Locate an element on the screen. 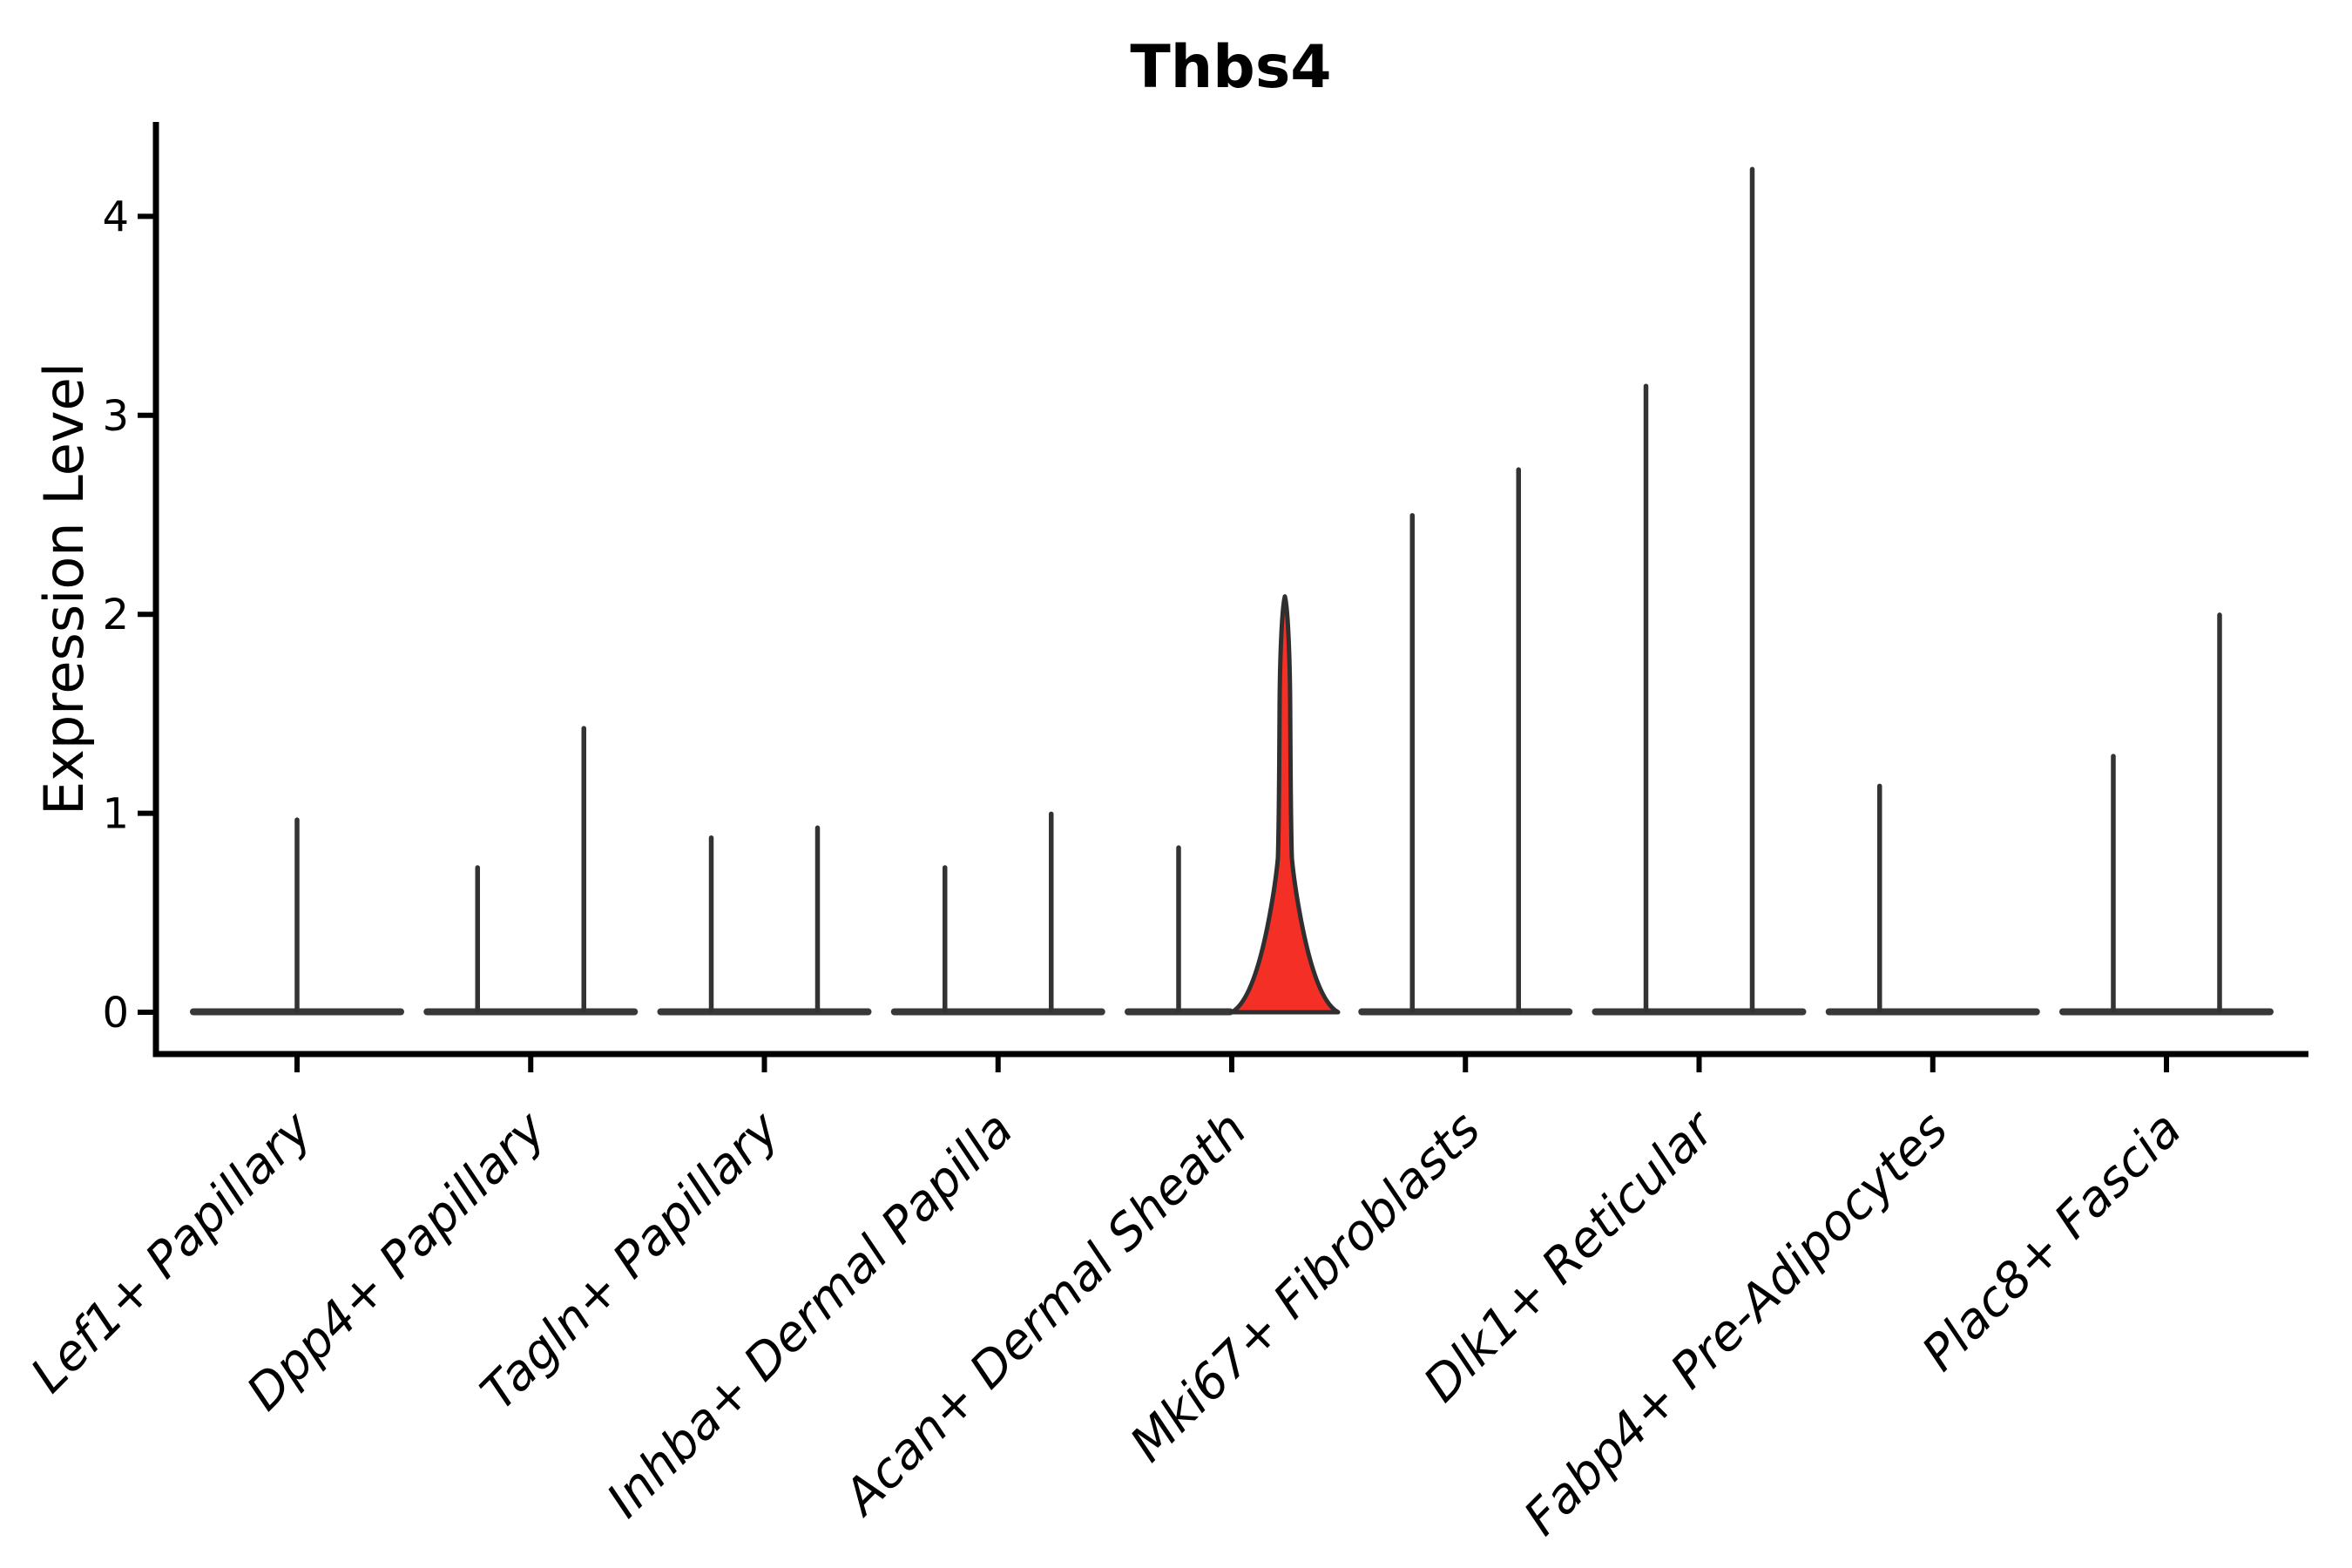  x-tick-label: Inhba+ Dermal Papilla is located at coordinates (810, 1315).